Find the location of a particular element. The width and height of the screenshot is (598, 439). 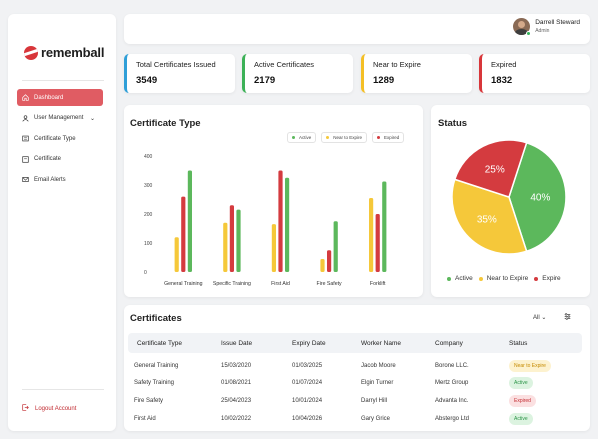

sidebar-item-user-management: User Management ⌄ is located at coordinates (60, 118).